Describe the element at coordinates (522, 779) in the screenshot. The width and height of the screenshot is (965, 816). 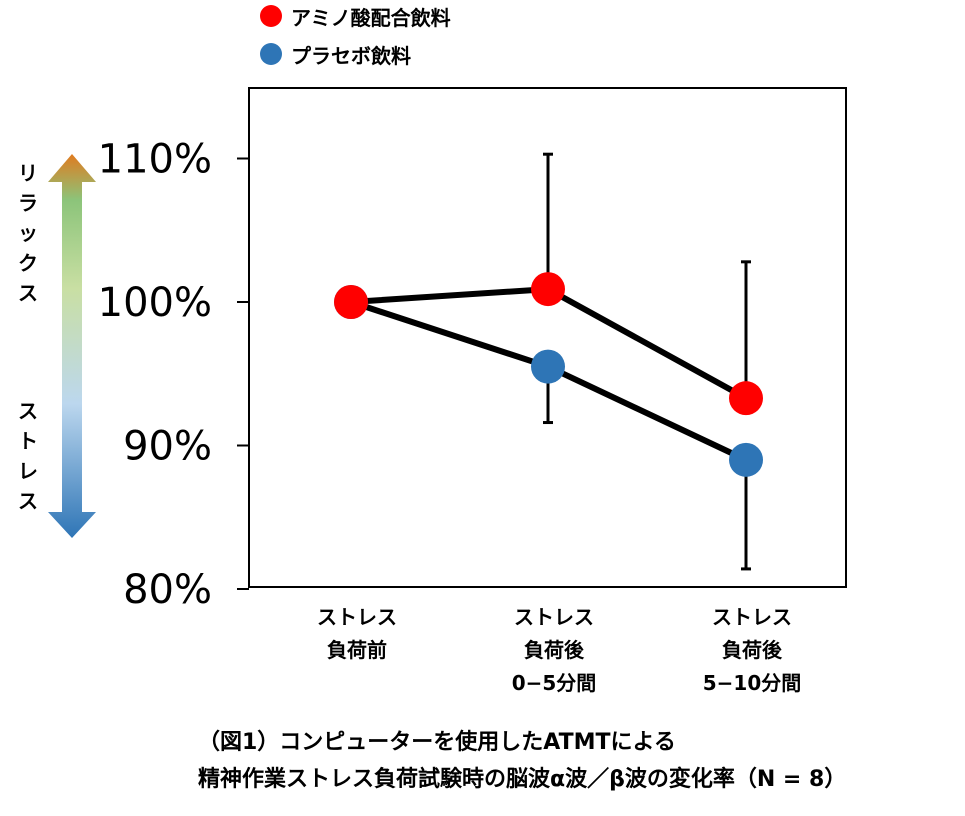
I see `caption-line-2: 精神作業ストレス負荷試験時の脳波α波／β波の変化率（N = 8）` at that location.